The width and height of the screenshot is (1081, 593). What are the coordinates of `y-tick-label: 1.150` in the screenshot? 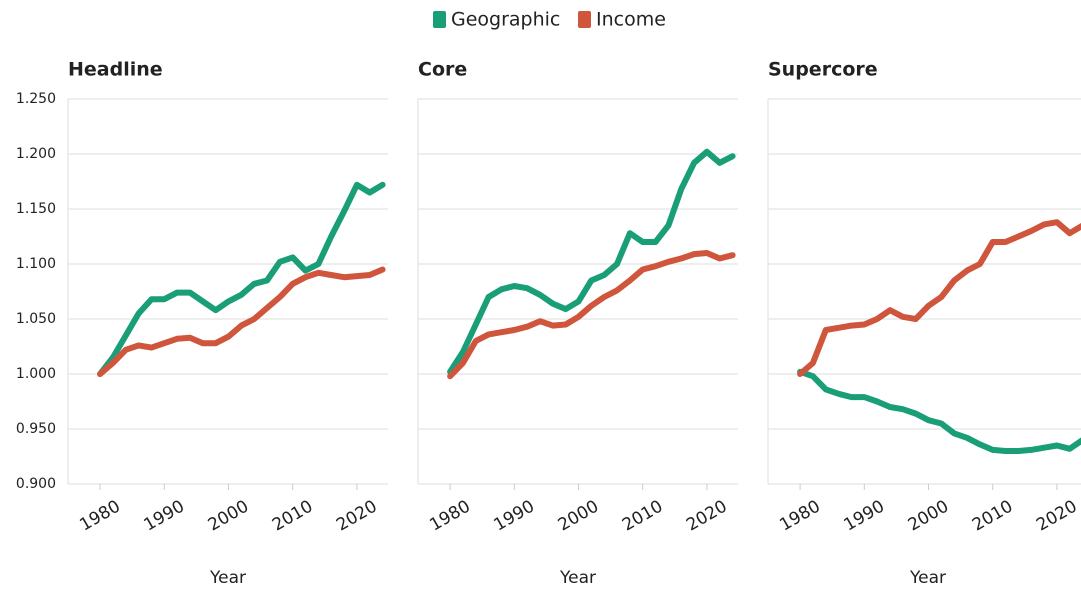 It's located at (36, 209).